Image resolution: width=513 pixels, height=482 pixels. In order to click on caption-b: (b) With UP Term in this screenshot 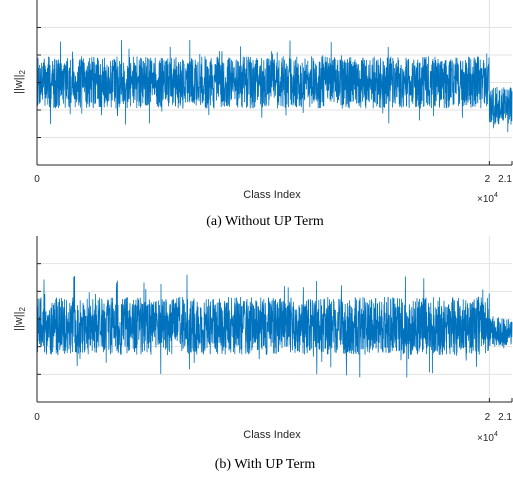, I will do `click(265, 464)`.